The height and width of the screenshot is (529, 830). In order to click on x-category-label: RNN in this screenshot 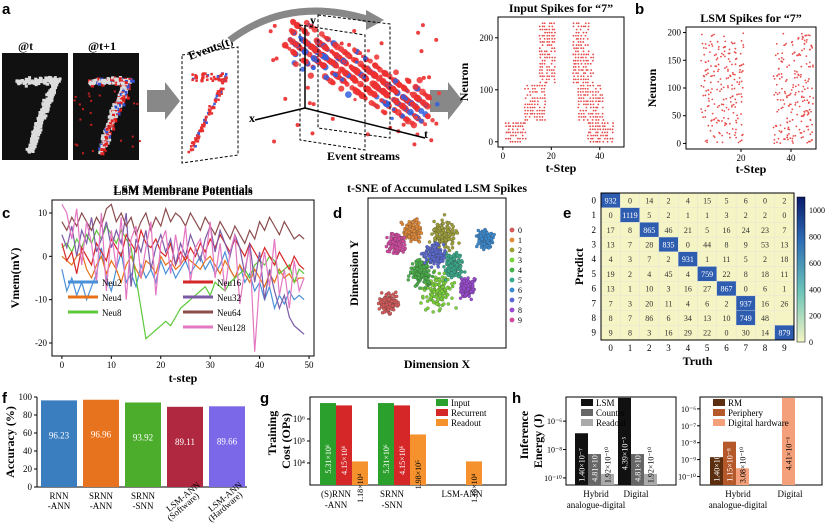, I will do `click(59, 496)`.